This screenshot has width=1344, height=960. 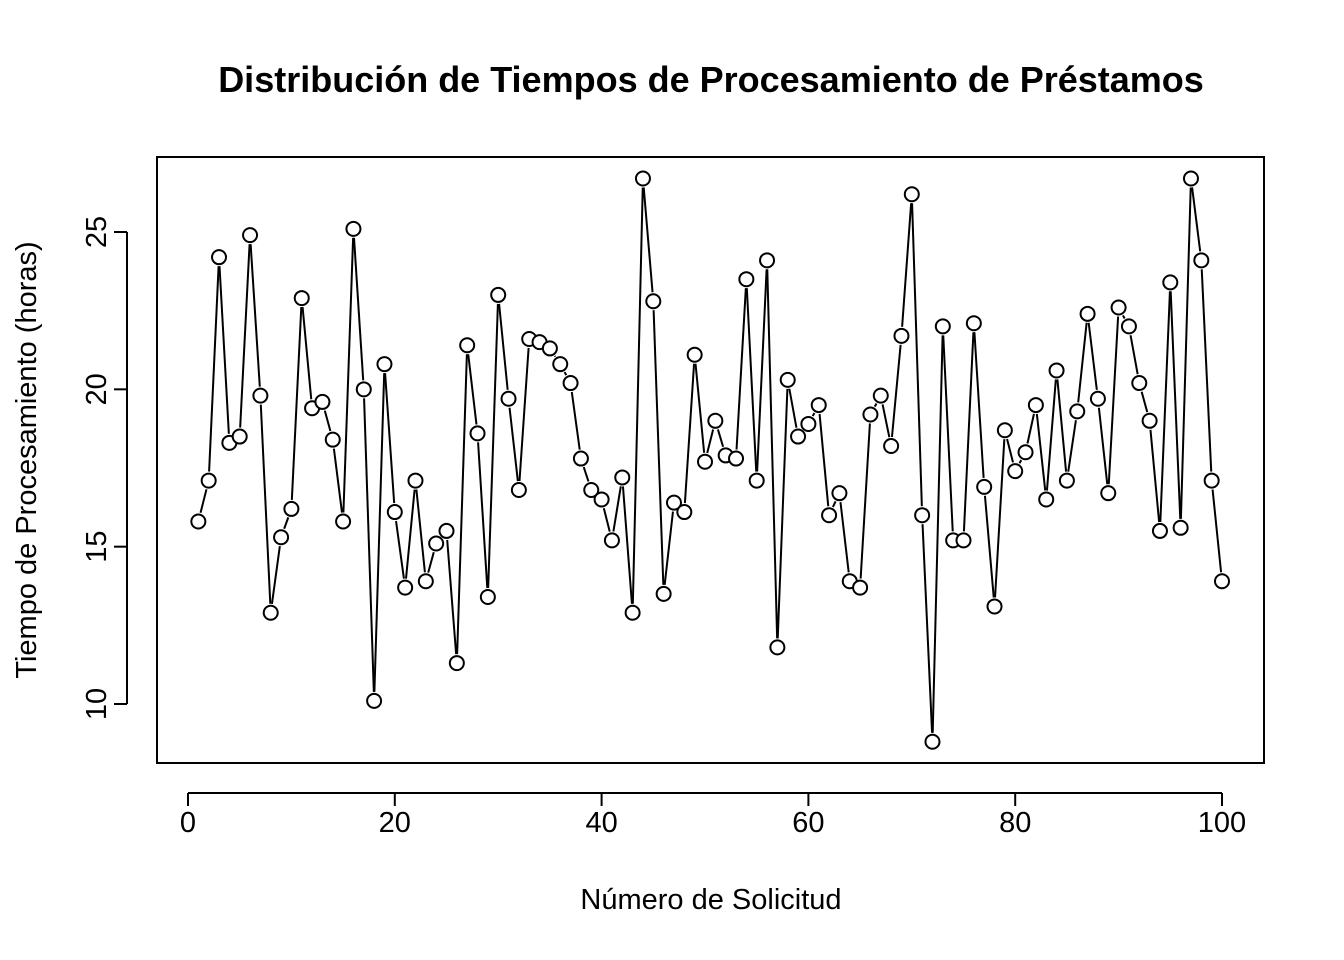 What do you see at coordinates (395, 823) in the screenshot?
I see `x-tick-label: 20` at bounding box center [395, 823].